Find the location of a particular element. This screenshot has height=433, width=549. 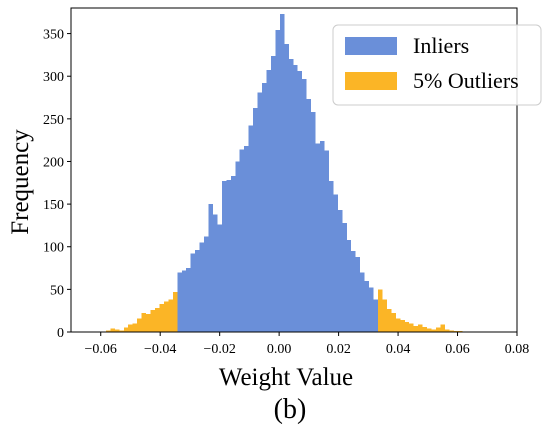

y-tick-label: 0 is located at coordinates (60, 333).